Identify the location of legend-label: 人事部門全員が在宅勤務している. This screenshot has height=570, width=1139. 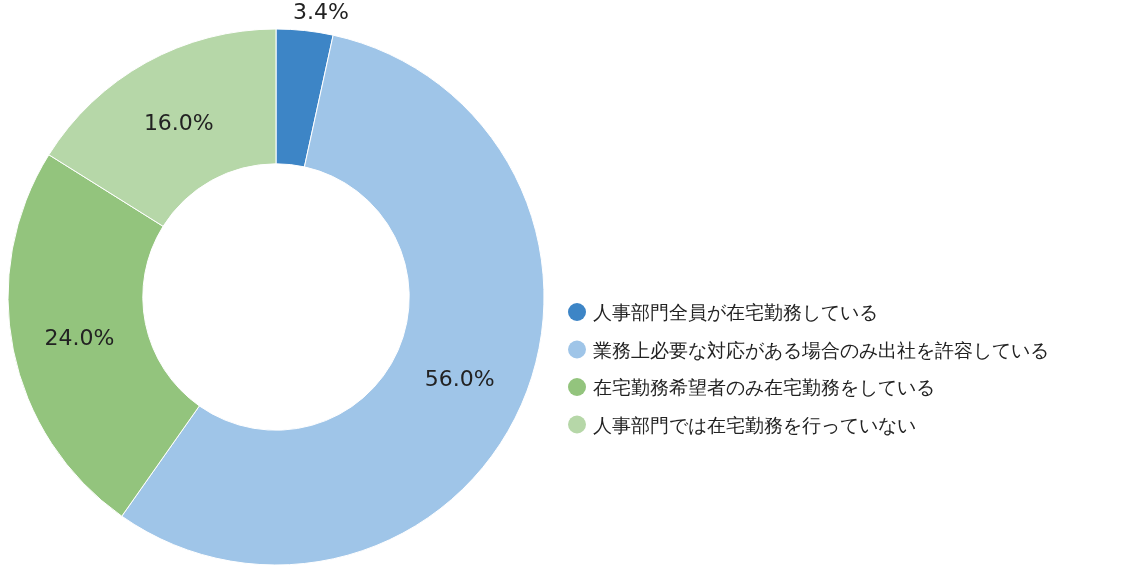
(735, 312).